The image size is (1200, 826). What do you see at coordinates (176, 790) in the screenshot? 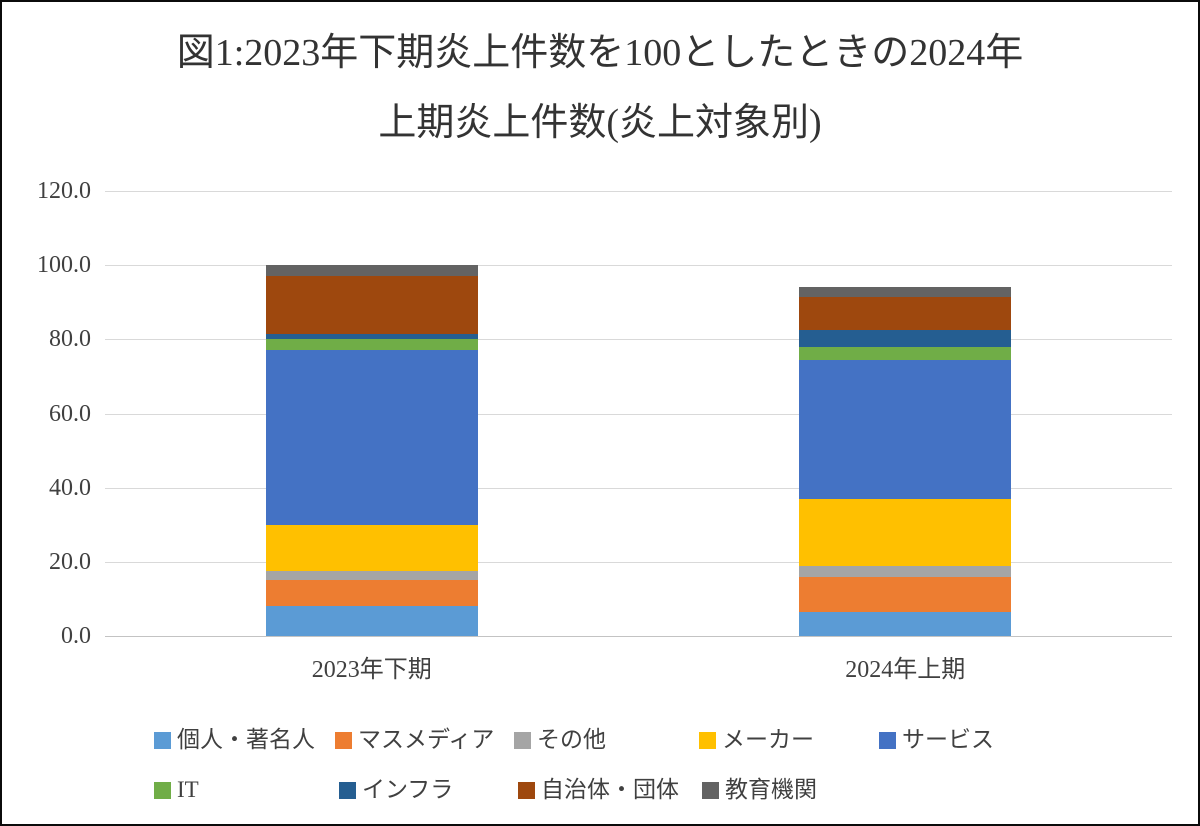
I see `legend-item-IT: IT` at bounding box center [176, 790].